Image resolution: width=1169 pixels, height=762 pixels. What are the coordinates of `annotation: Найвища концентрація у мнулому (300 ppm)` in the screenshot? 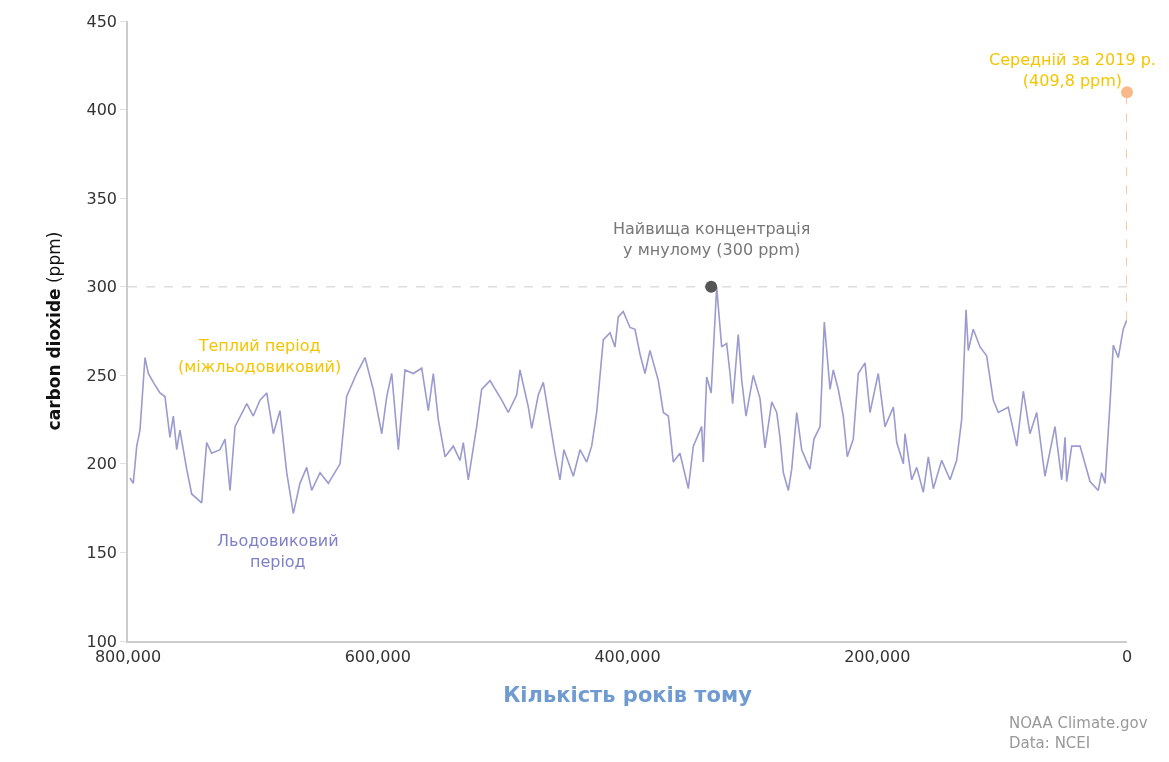 It's located at (712, 239).